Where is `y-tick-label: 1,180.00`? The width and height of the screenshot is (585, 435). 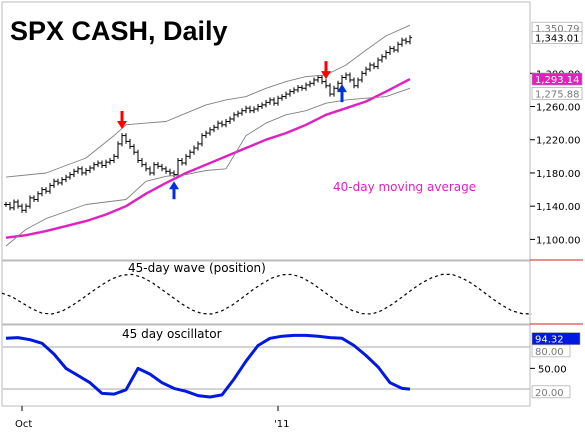
y-tick-label: 1,180.00 is located at coordinates (558, 174).